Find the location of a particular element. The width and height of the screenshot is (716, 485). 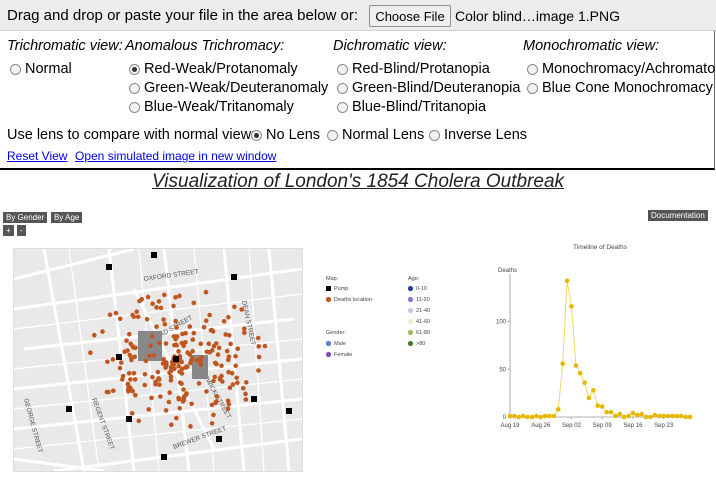

radio-inverse-lens: Inverse Lens is located at coordinates (478, 135).